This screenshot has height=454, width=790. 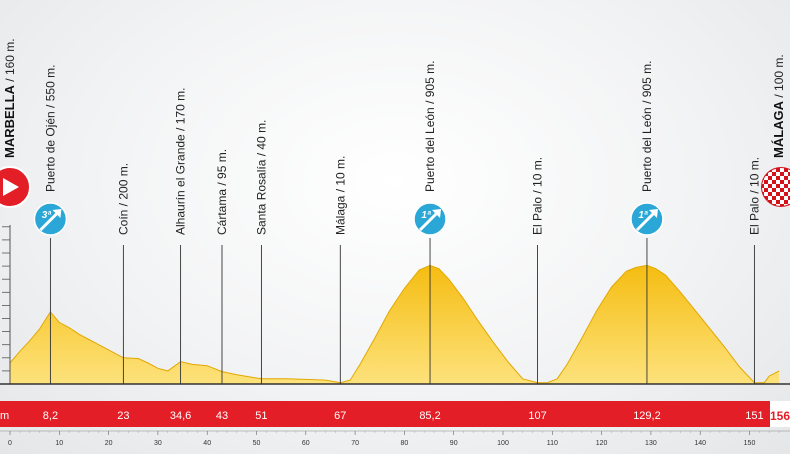 I want to click on km-label: 85,2, so click(x=429, y=416).